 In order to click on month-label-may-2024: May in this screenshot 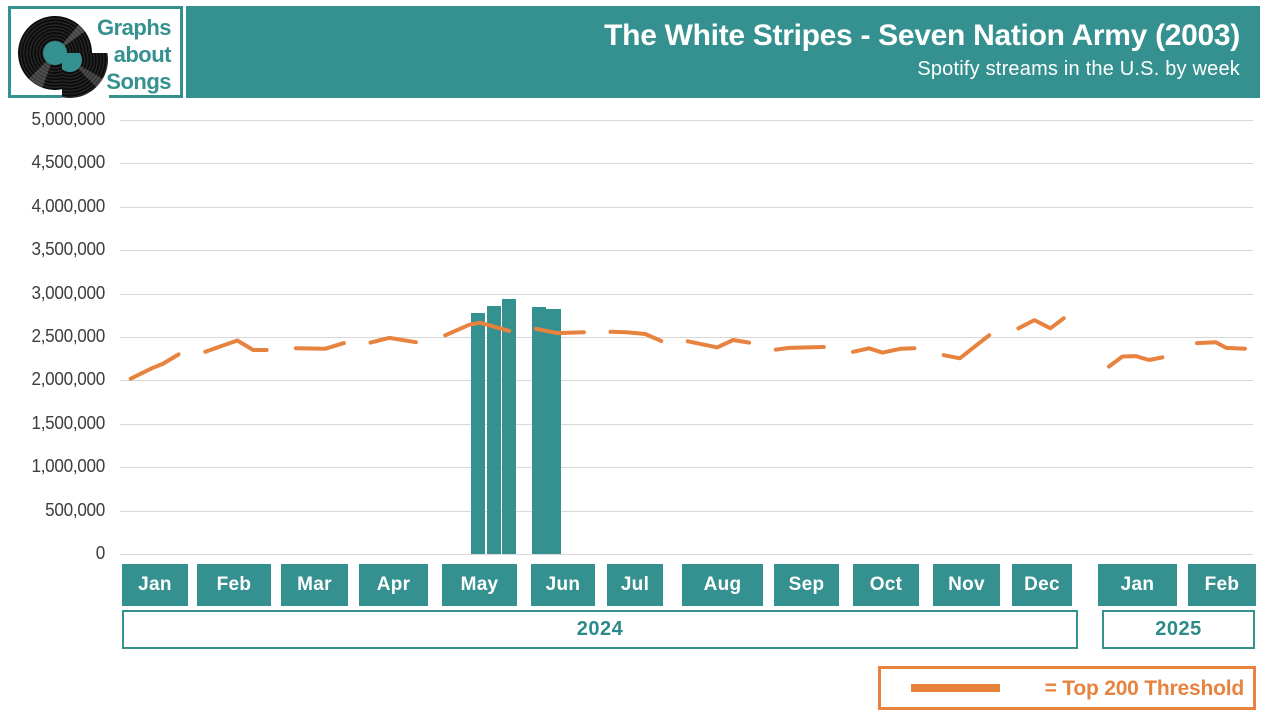, I will do `click(479, 585)`.